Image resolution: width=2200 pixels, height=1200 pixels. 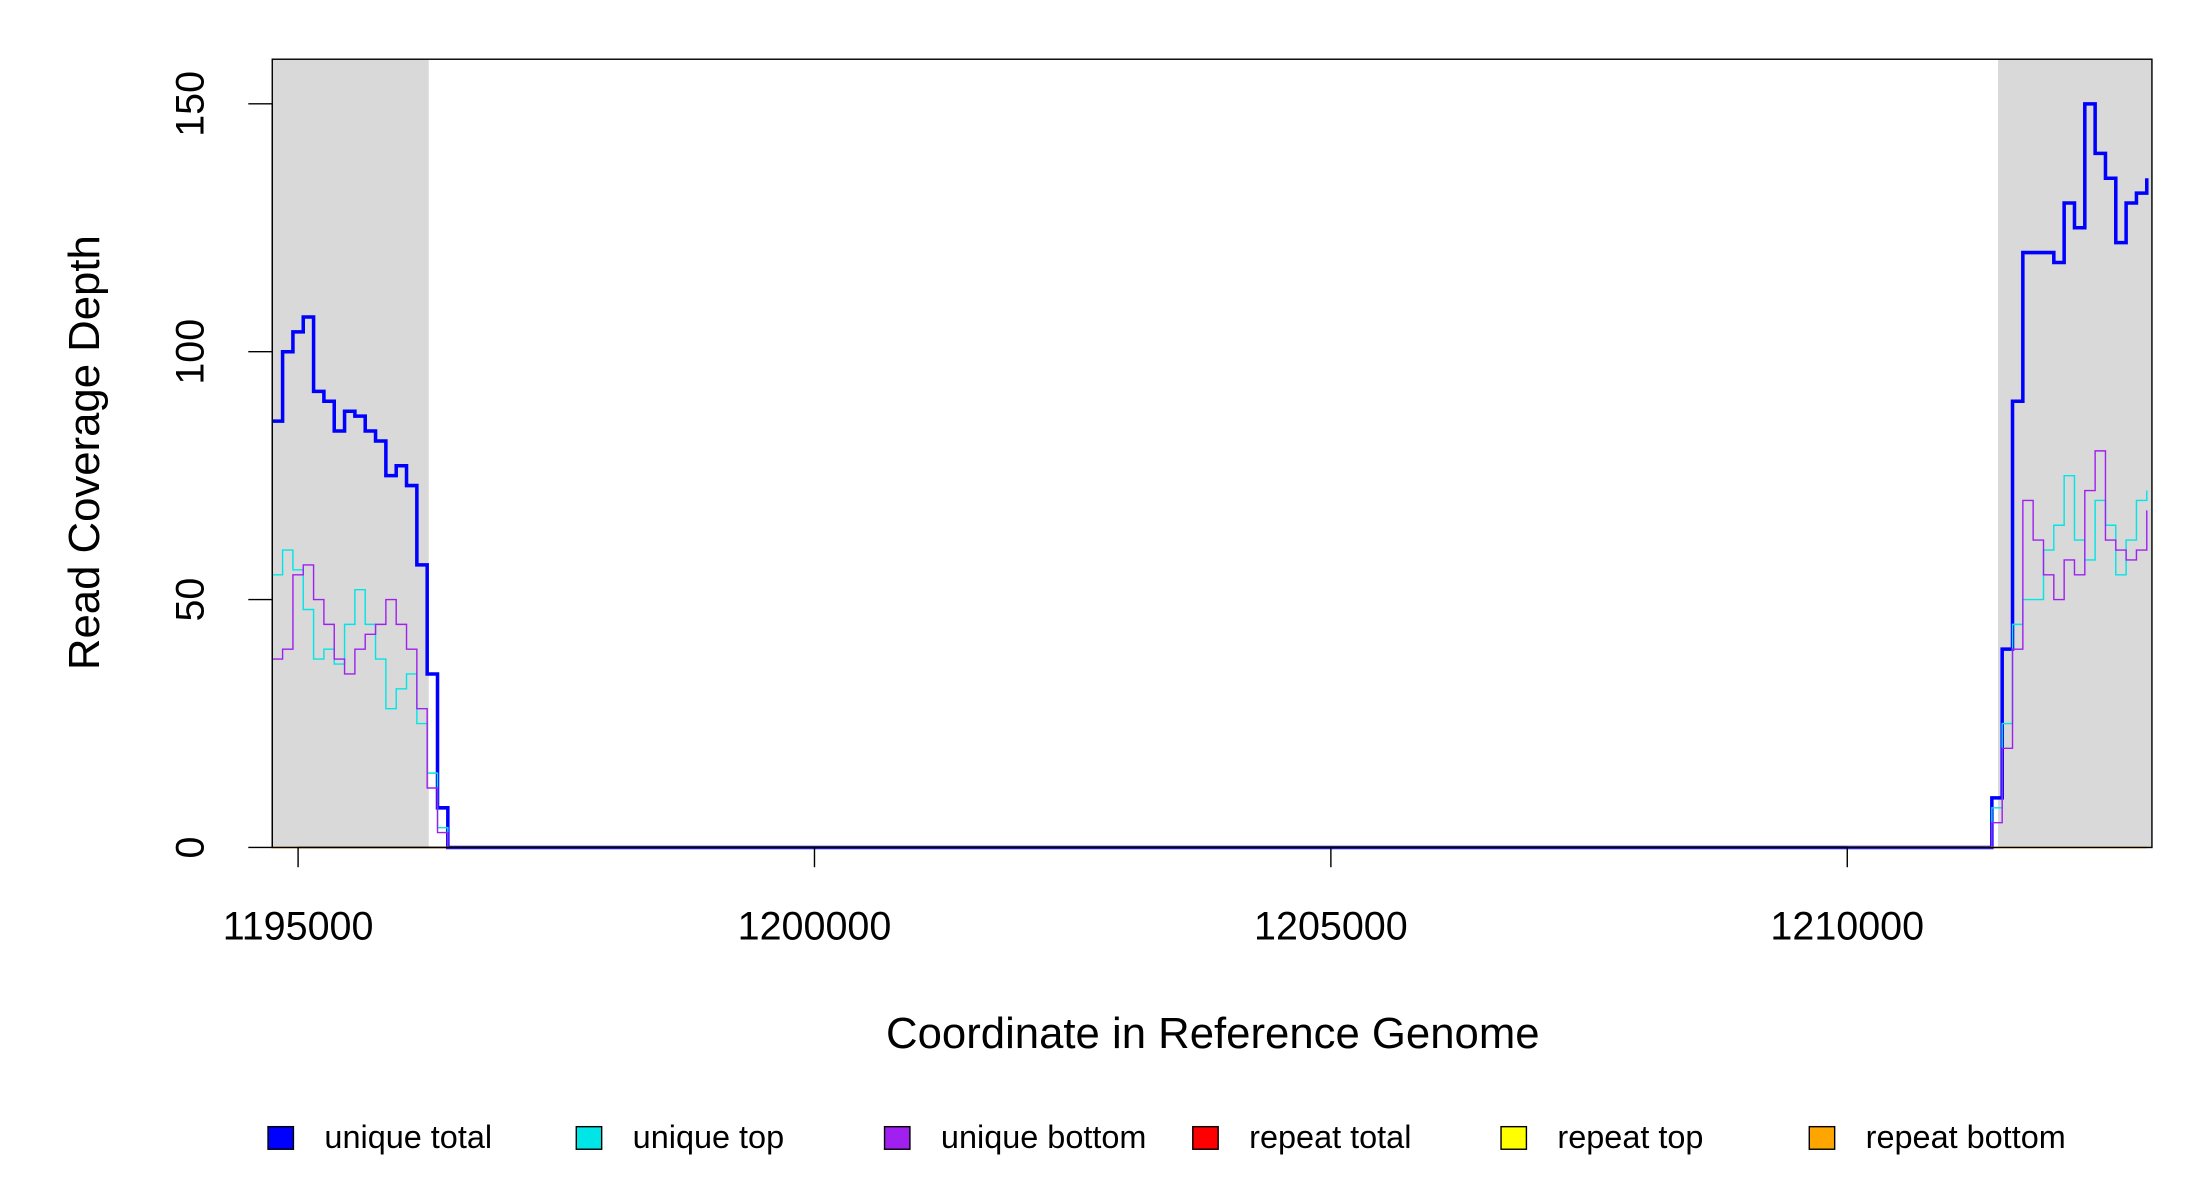 I want to click on x-tick-label: 1210000, so click(x=1847, y=927).